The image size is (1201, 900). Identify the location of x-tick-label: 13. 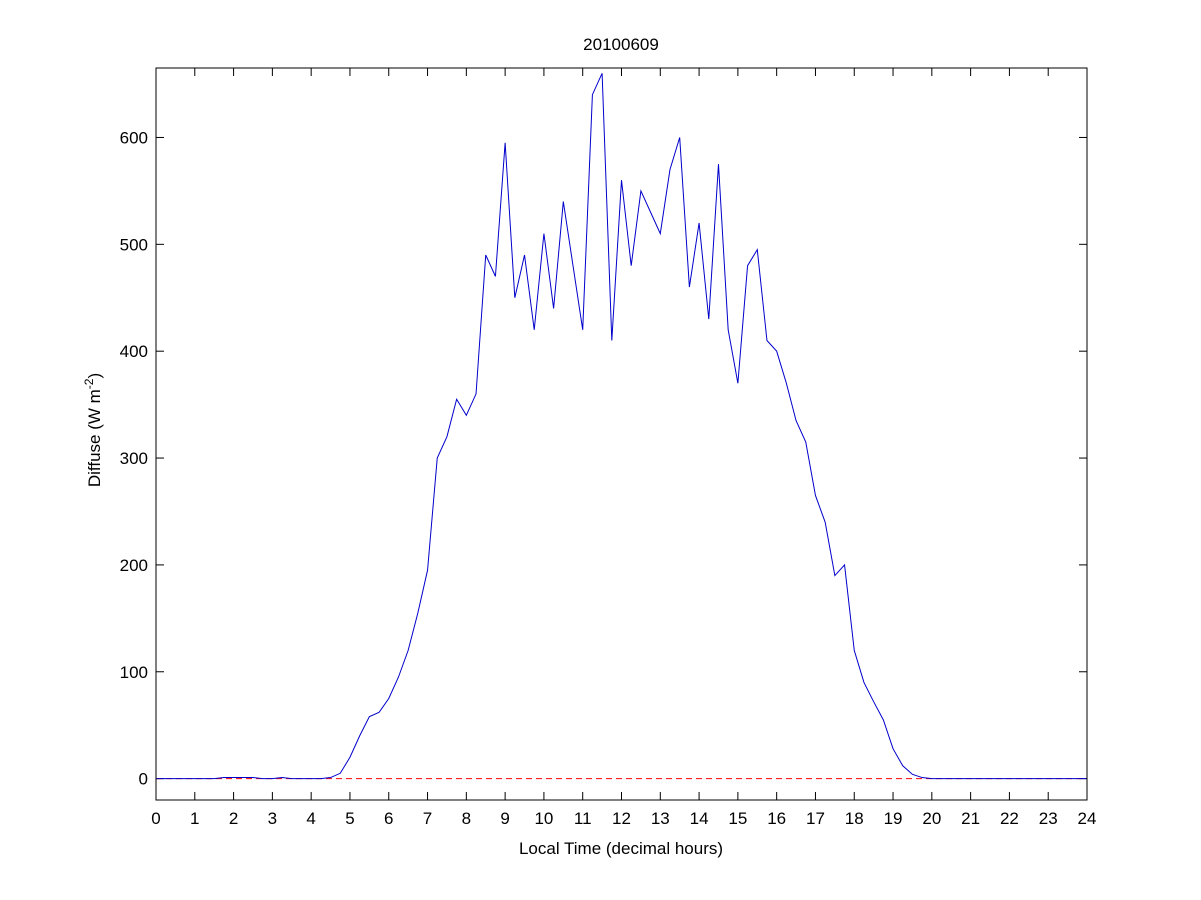
(660, 818).